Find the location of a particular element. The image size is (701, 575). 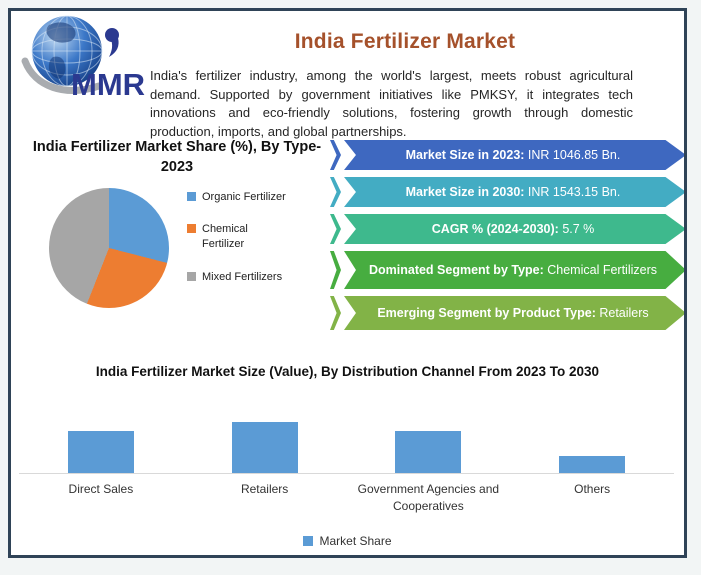

bar-category-label-1: Retailers is located at coordinates (264, 489).